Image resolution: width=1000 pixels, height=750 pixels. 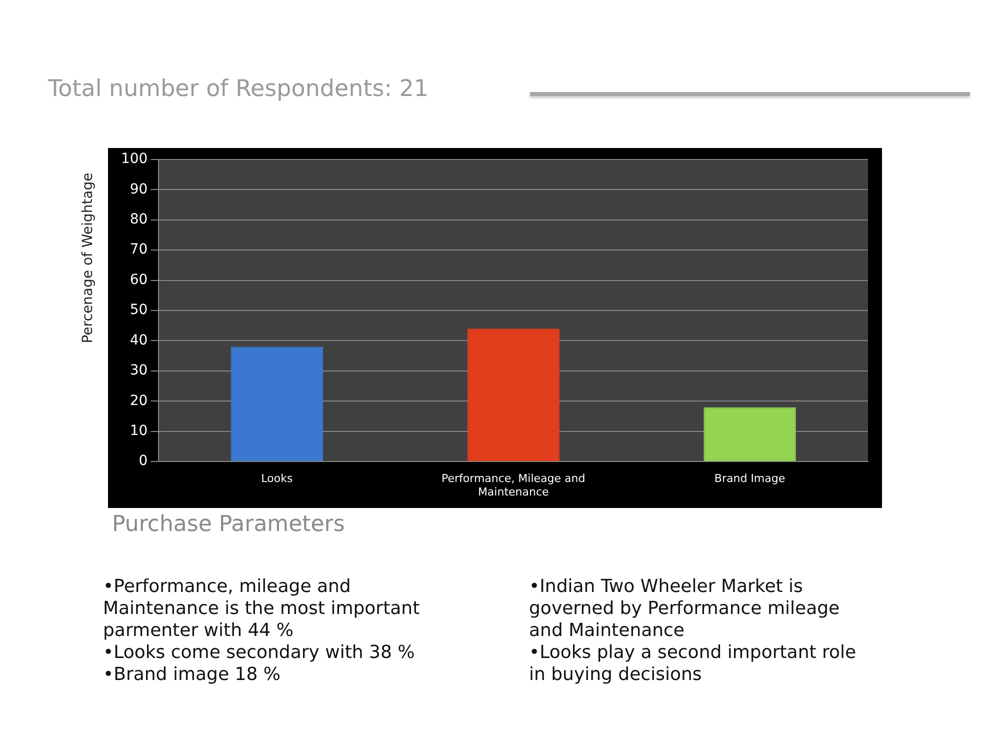 What do you see at coordinates (262, 609) in the screenshot?
I see `text: •Performance, mileage and Maintenance is the most important parmenter with 44 %` at bounding box center [262, 609].